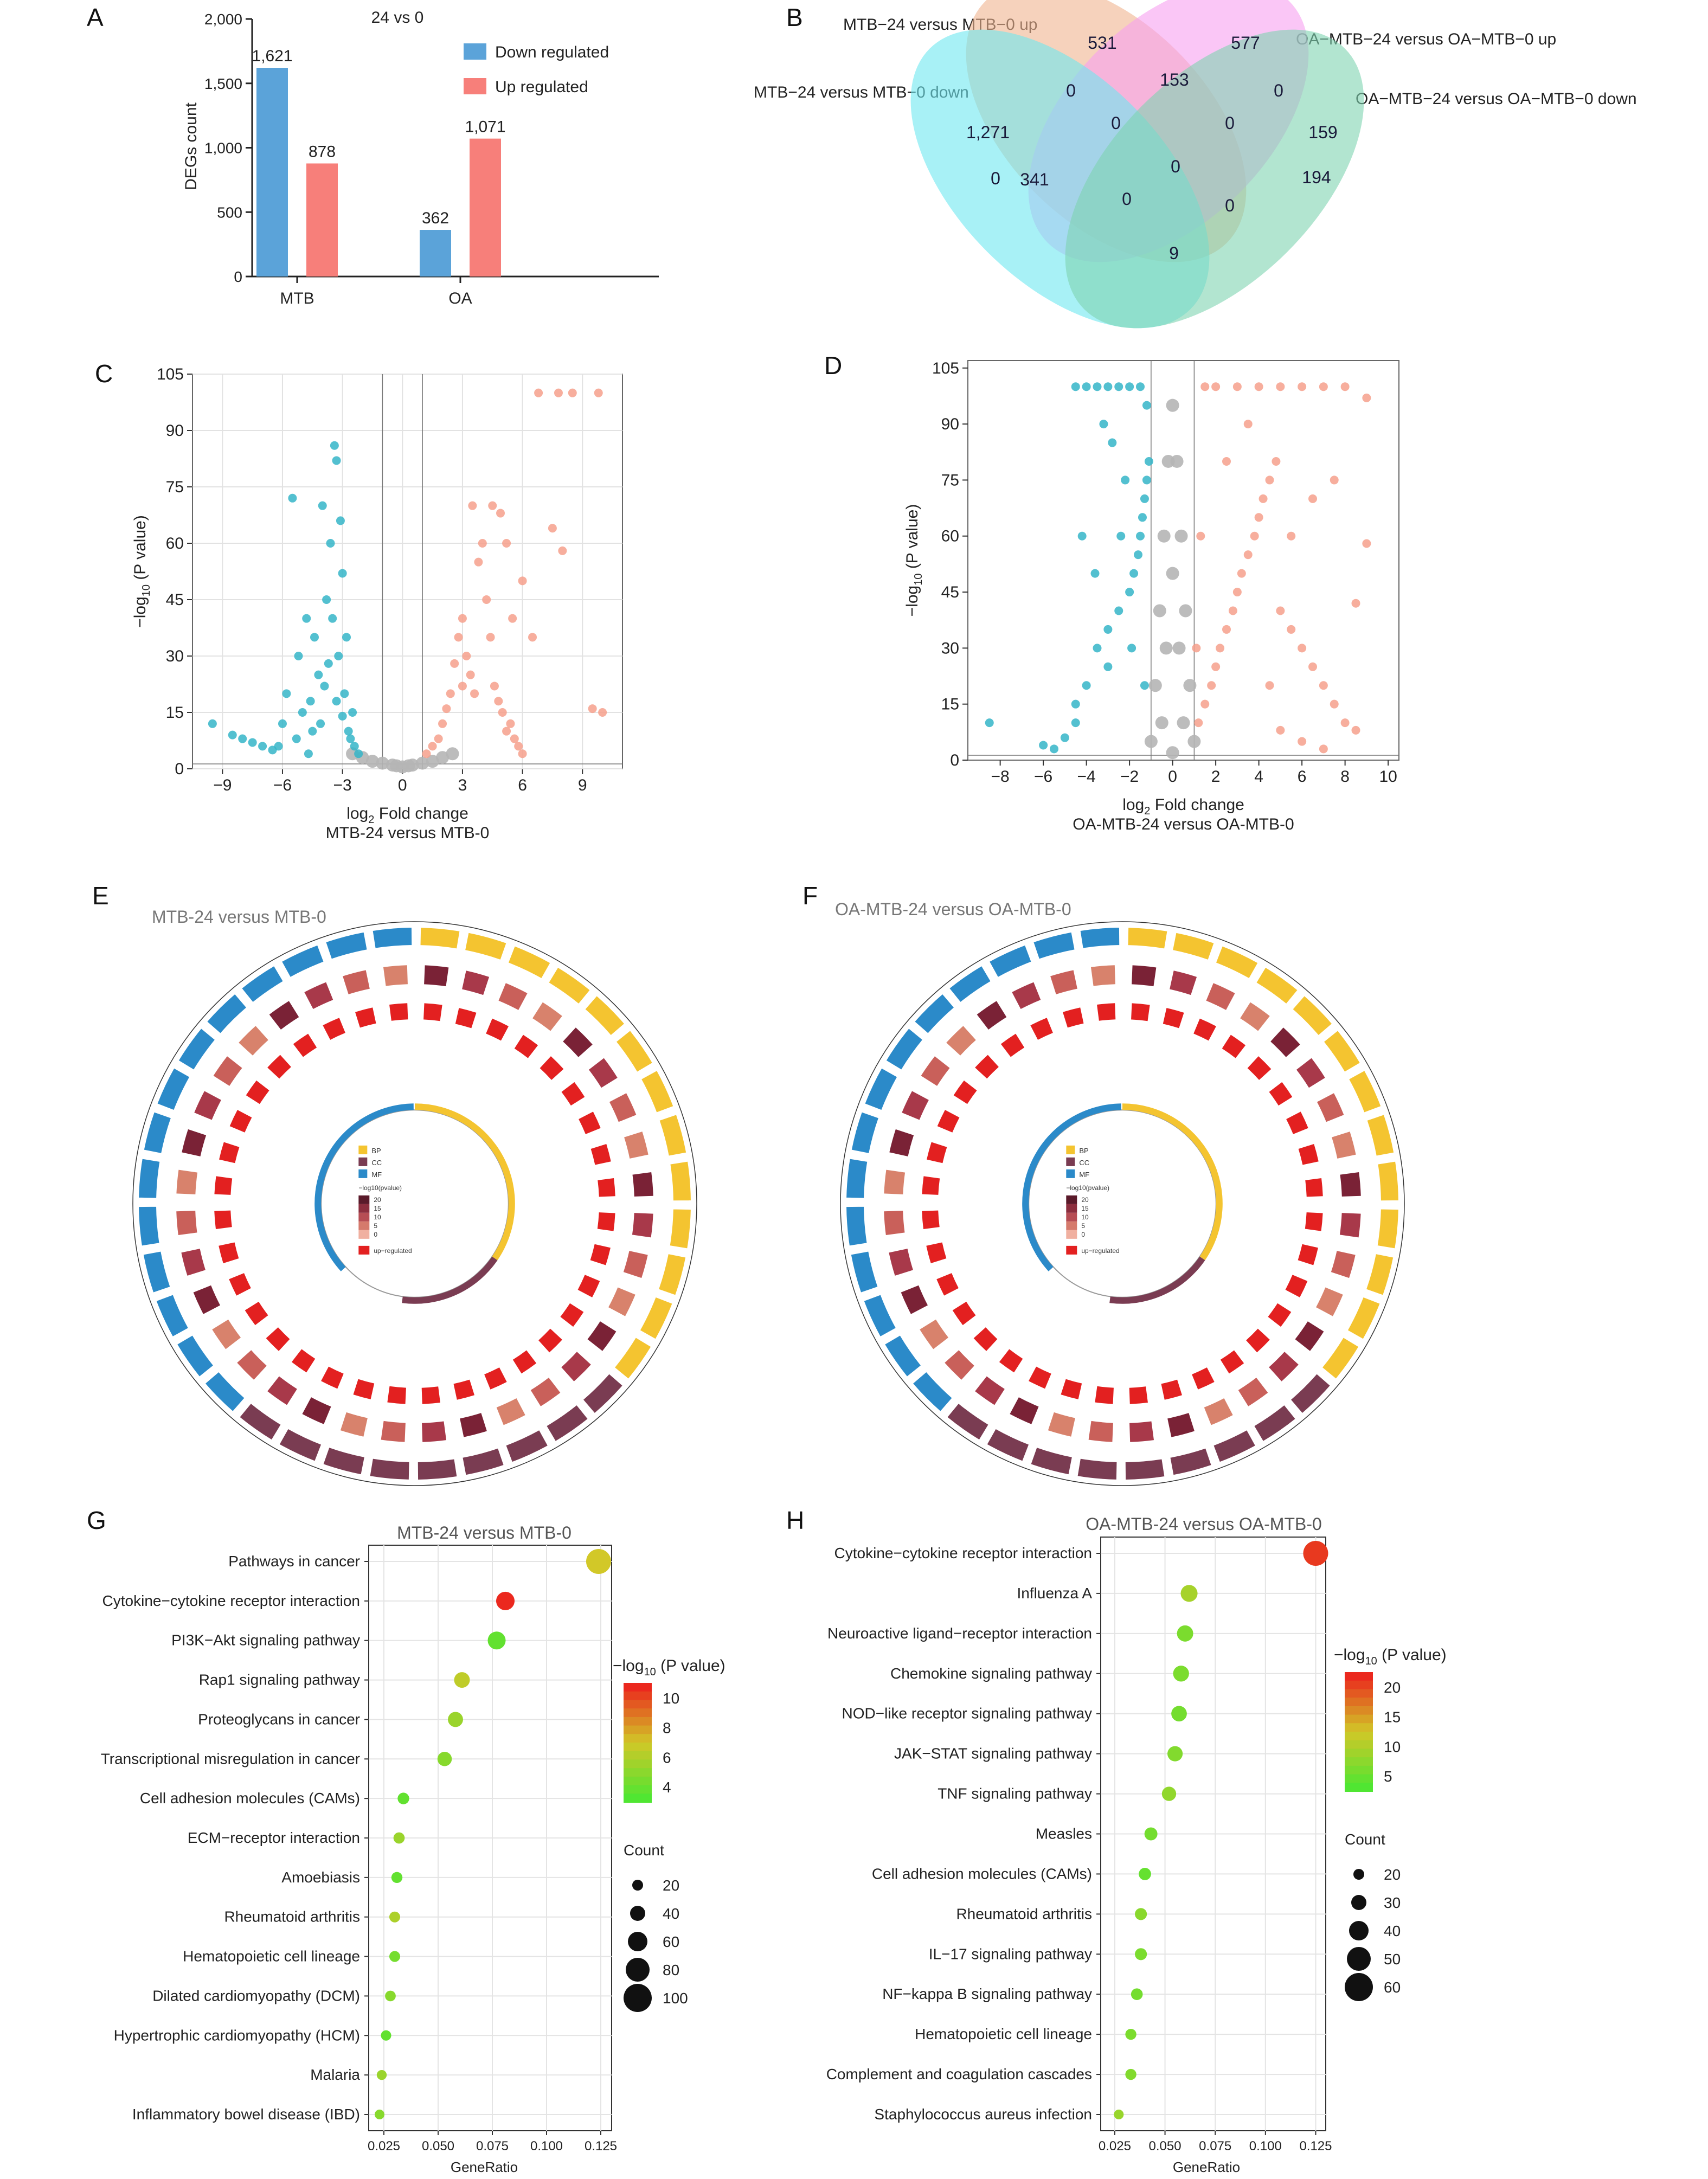  What do you see at coordinates (250, 1798) in the screenshot?
I see `term-label: Cell adhesion molecules (CAMs)` at bounding box center [250, 1798].